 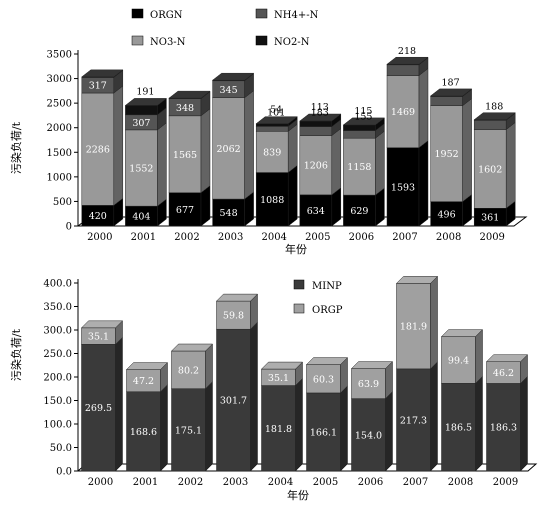 What do you see at coordinates (363, 111) in the screenshot?
I see `value-label: 115` at bounding box center [363, 111].